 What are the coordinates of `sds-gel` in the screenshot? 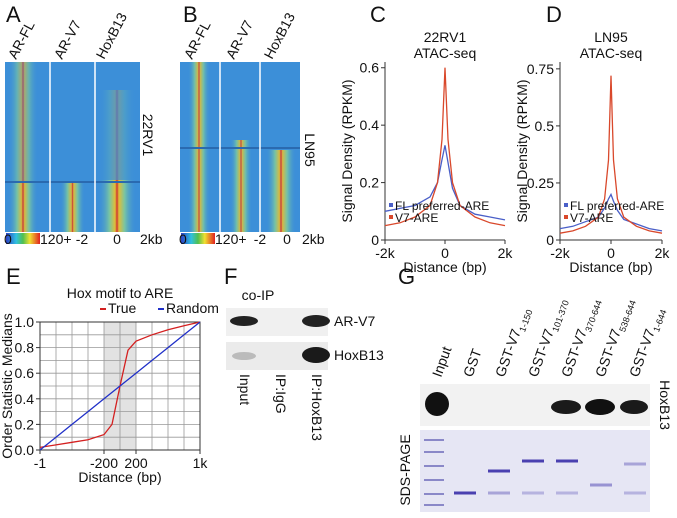 It's located at (535, 471).